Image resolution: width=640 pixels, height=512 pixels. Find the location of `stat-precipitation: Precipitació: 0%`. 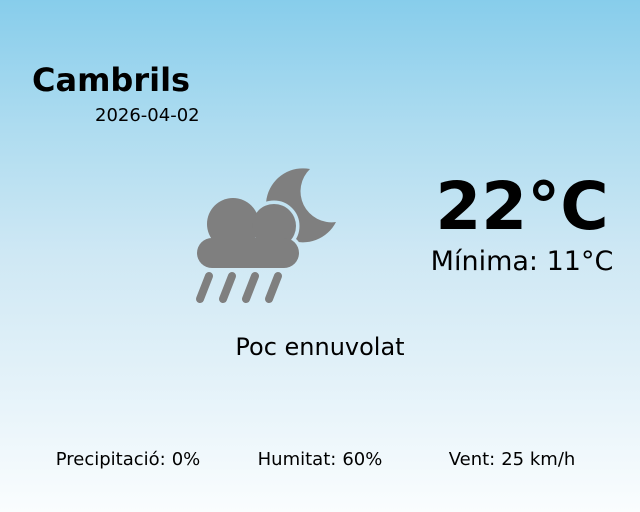

stat-precipitation: Precipitació: 0% is located at coordinates (128, 460).